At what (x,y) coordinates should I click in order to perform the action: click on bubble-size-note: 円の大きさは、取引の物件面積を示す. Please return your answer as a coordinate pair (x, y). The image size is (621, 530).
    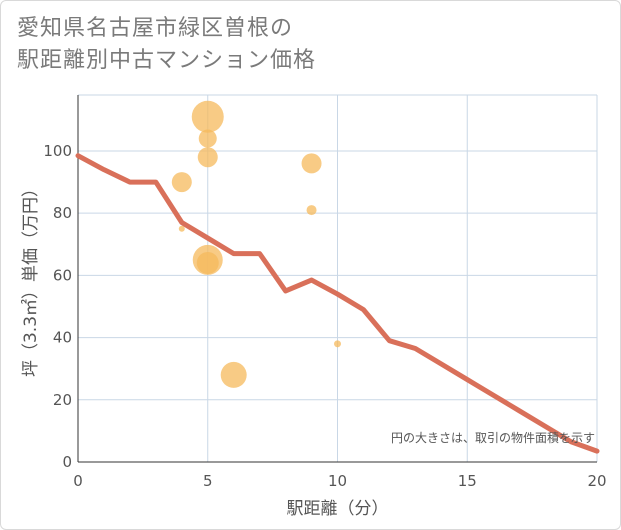
    Looking at the image, I should click on (493, 437).